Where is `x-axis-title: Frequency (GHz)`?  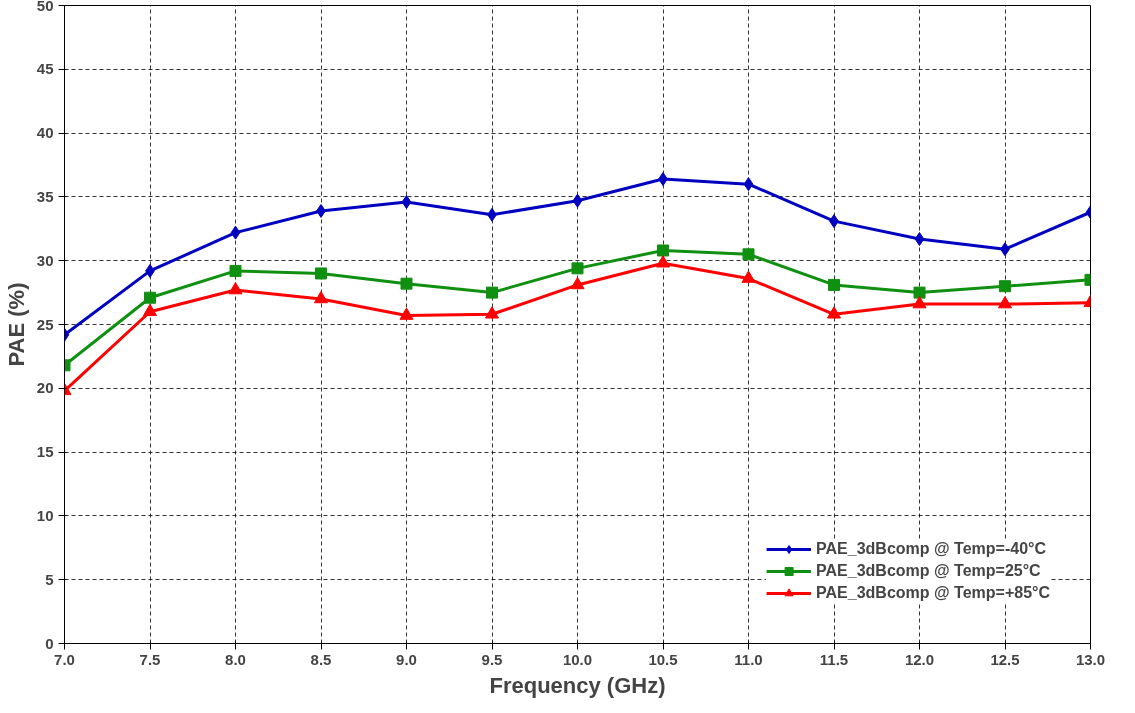 x-axis-title: Frequency (GHz) is located at coordinates (577, 685).